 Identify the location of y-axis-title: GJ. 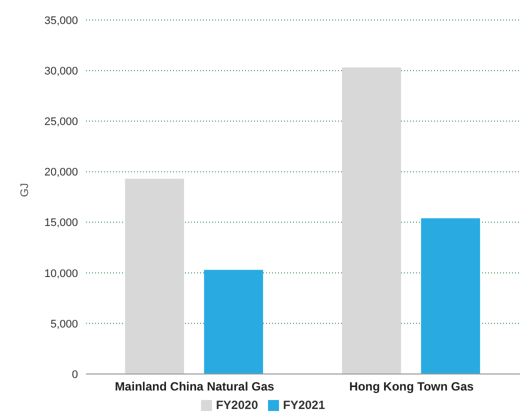
(24, 189).